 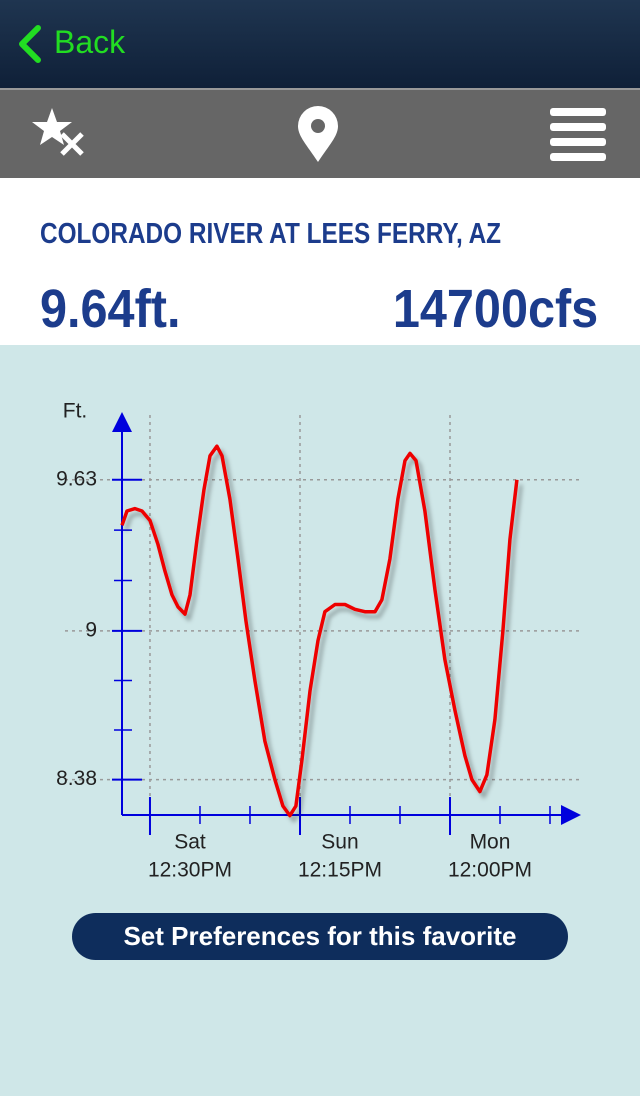 I want to click on preferences-button: Set Preferences for this favorite, so click(x=320, y=936).